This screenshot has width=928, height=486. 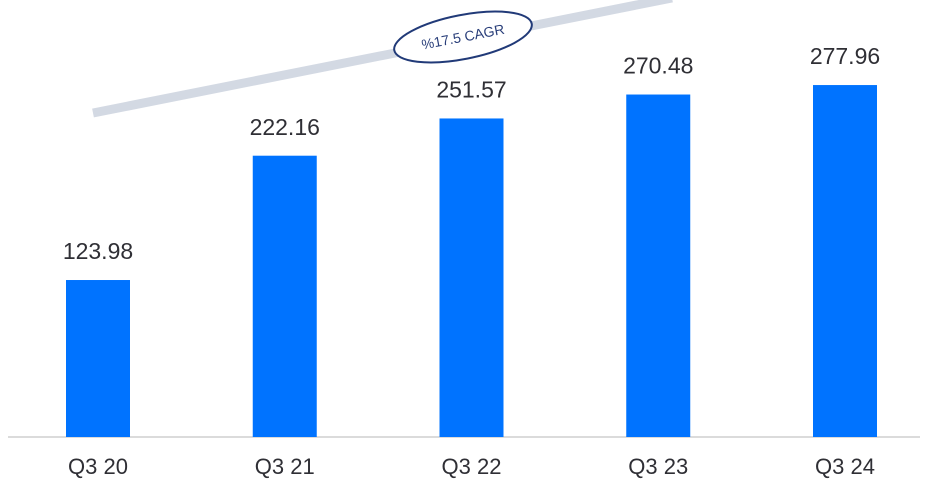 I want to click on cagr-ellipse, so click(x=463, y=37).